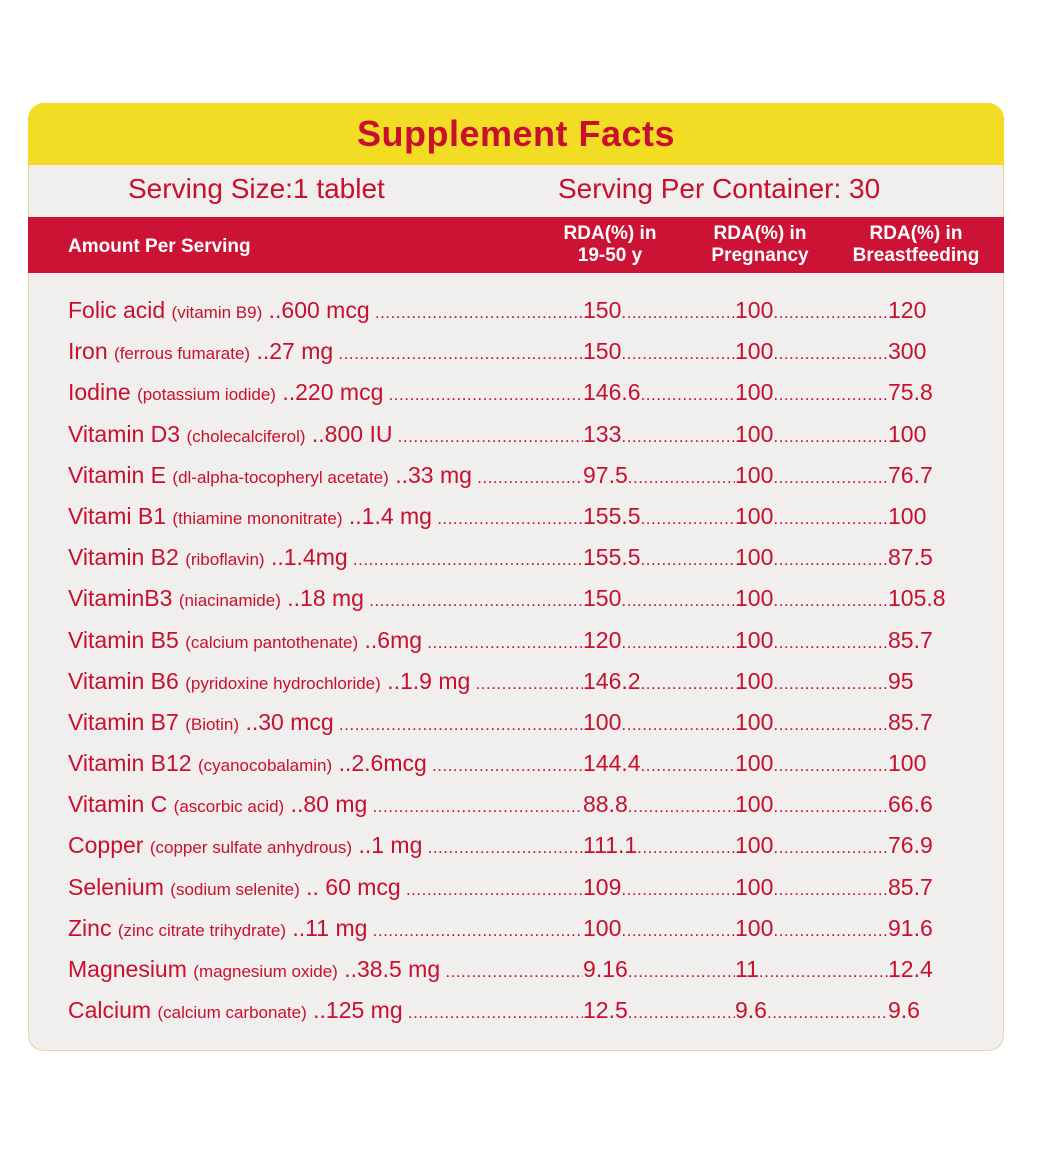 Image resolution: width=1050 pixels, height=1154 pixels. I want to click on rda-adult-value: 9.16, so click(605, 969).